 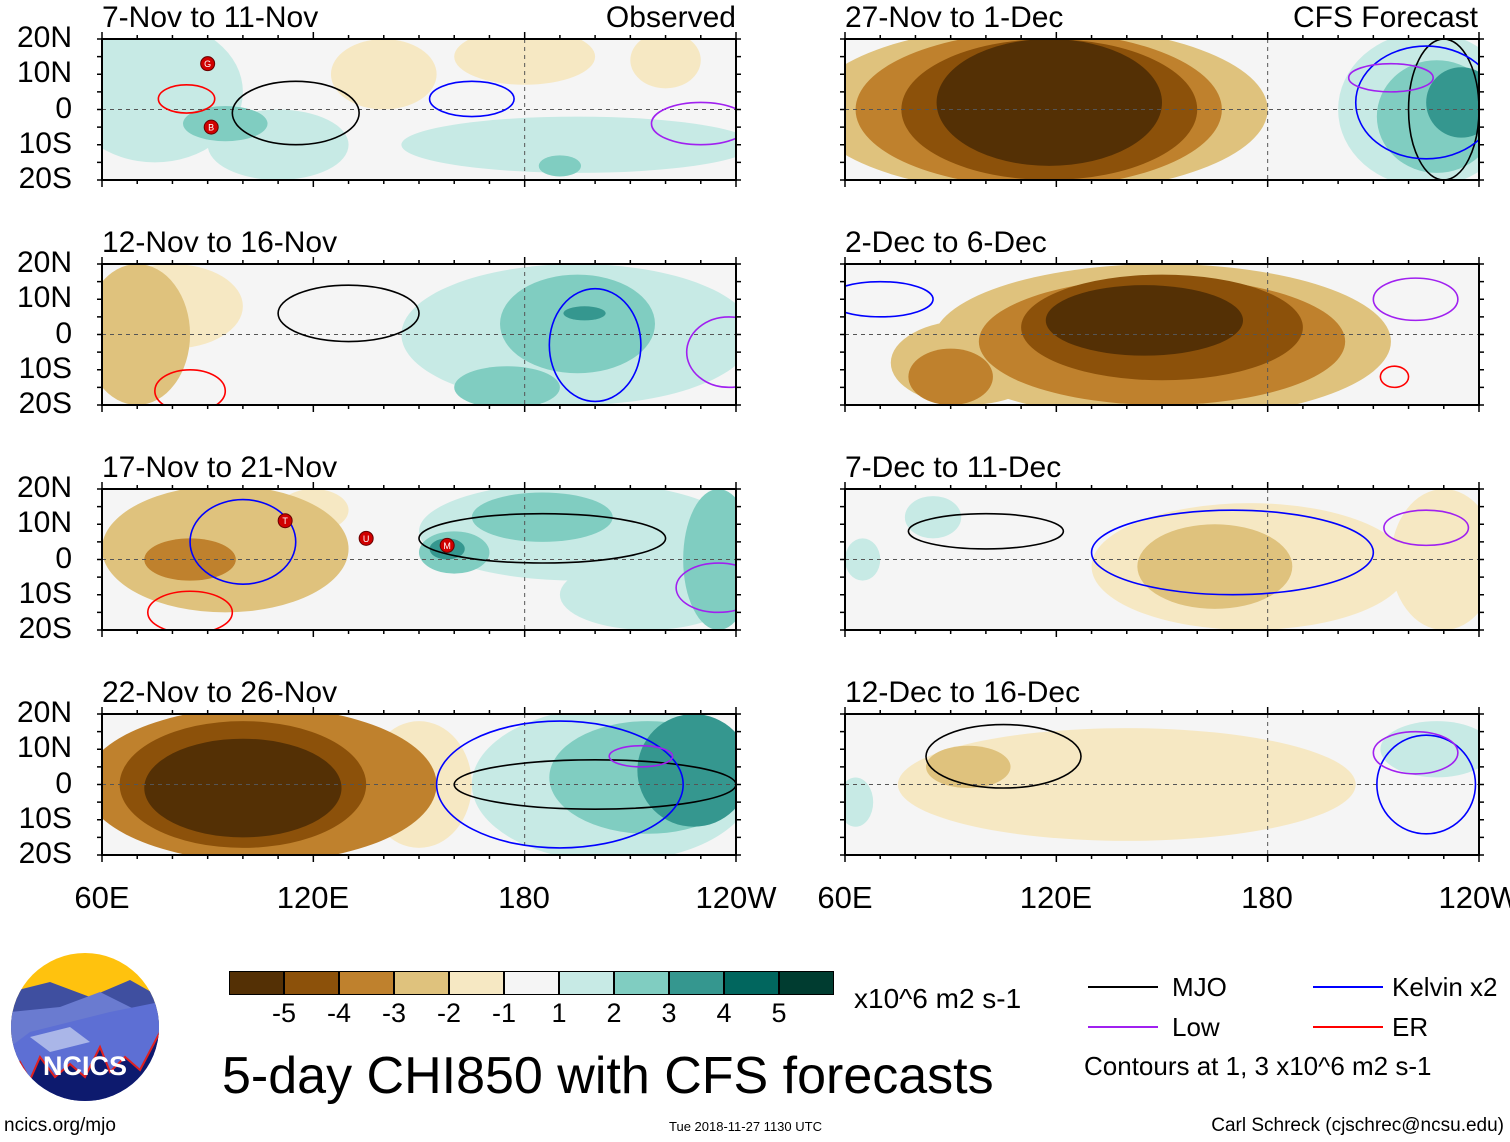 I want to click on panel-title: 22-Nov to 26-Nov, so click(x=220, y=692).